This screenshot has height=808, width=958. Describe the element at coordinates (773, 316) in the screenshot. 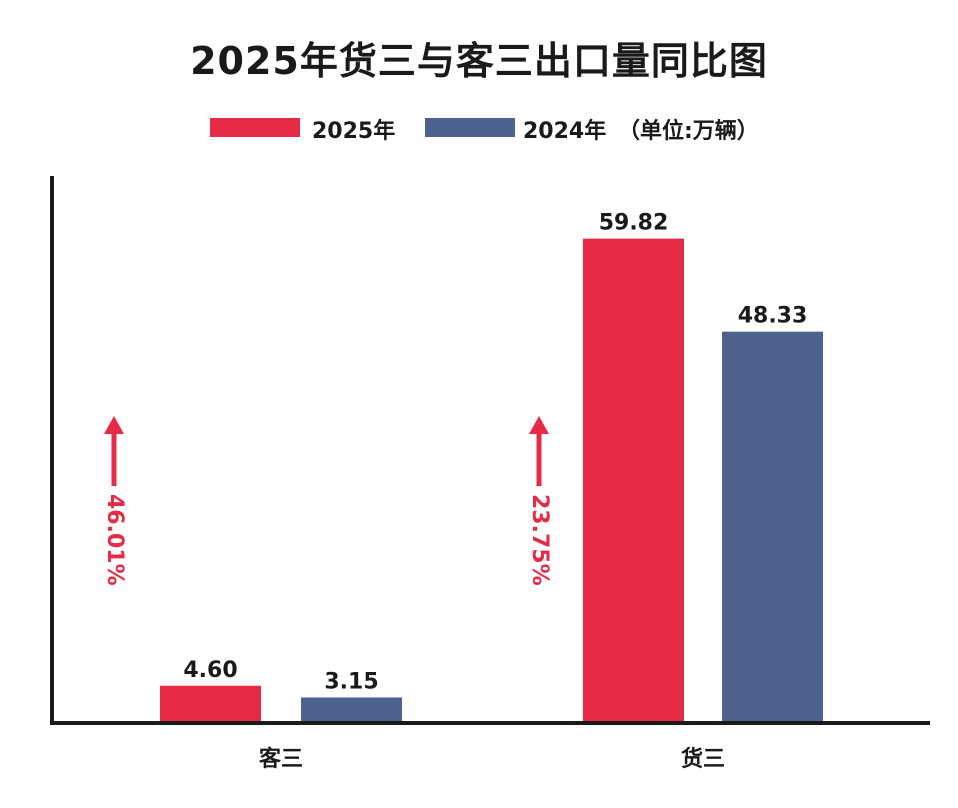

I see `bar-value-label-货三-2024年: 48.33` at that location.